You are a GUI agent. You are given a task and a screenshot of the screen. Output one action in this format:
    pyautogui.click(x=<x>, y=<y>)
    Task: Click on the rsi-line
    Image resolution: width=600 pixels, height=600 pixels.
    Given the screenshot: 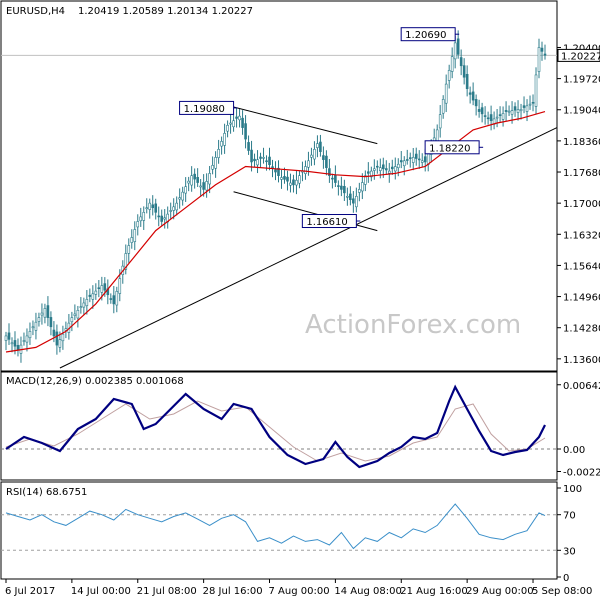 What is the action you would take?
    pyautogui.click(x=275, y=526)
    